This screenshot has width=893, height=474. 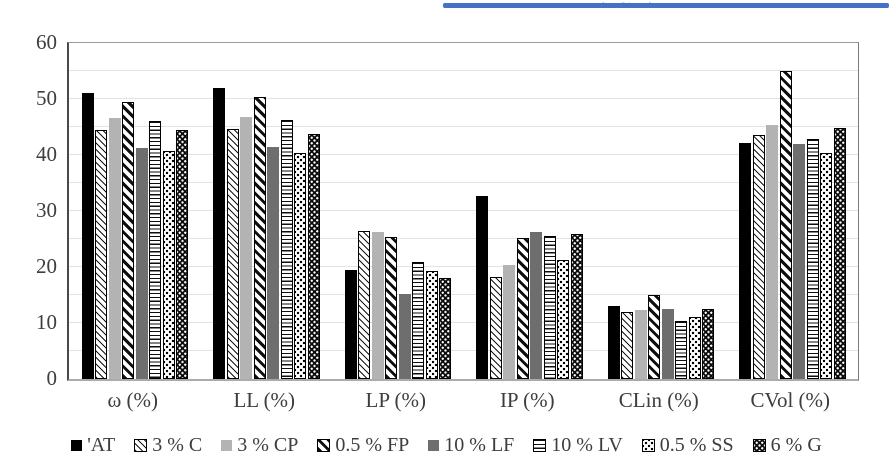 I want to click on y-tick-label: 60, so click(x=46, y=42).